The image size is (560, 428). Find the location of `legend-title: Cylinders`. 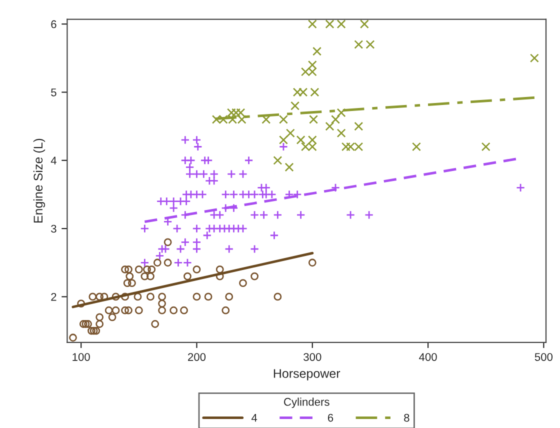

legend-title: Cylinders is located at coordinates (307, 403).